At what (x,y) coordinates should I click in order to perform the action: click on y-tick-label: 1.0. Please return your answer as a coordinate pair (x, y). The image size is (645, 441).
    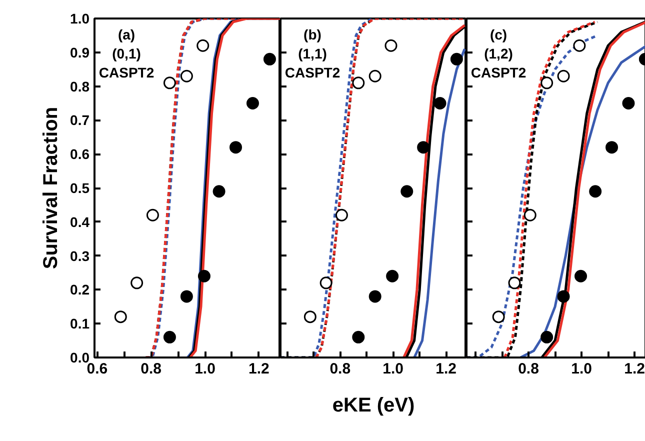
    Looking at the image, I should click on (80, 18).